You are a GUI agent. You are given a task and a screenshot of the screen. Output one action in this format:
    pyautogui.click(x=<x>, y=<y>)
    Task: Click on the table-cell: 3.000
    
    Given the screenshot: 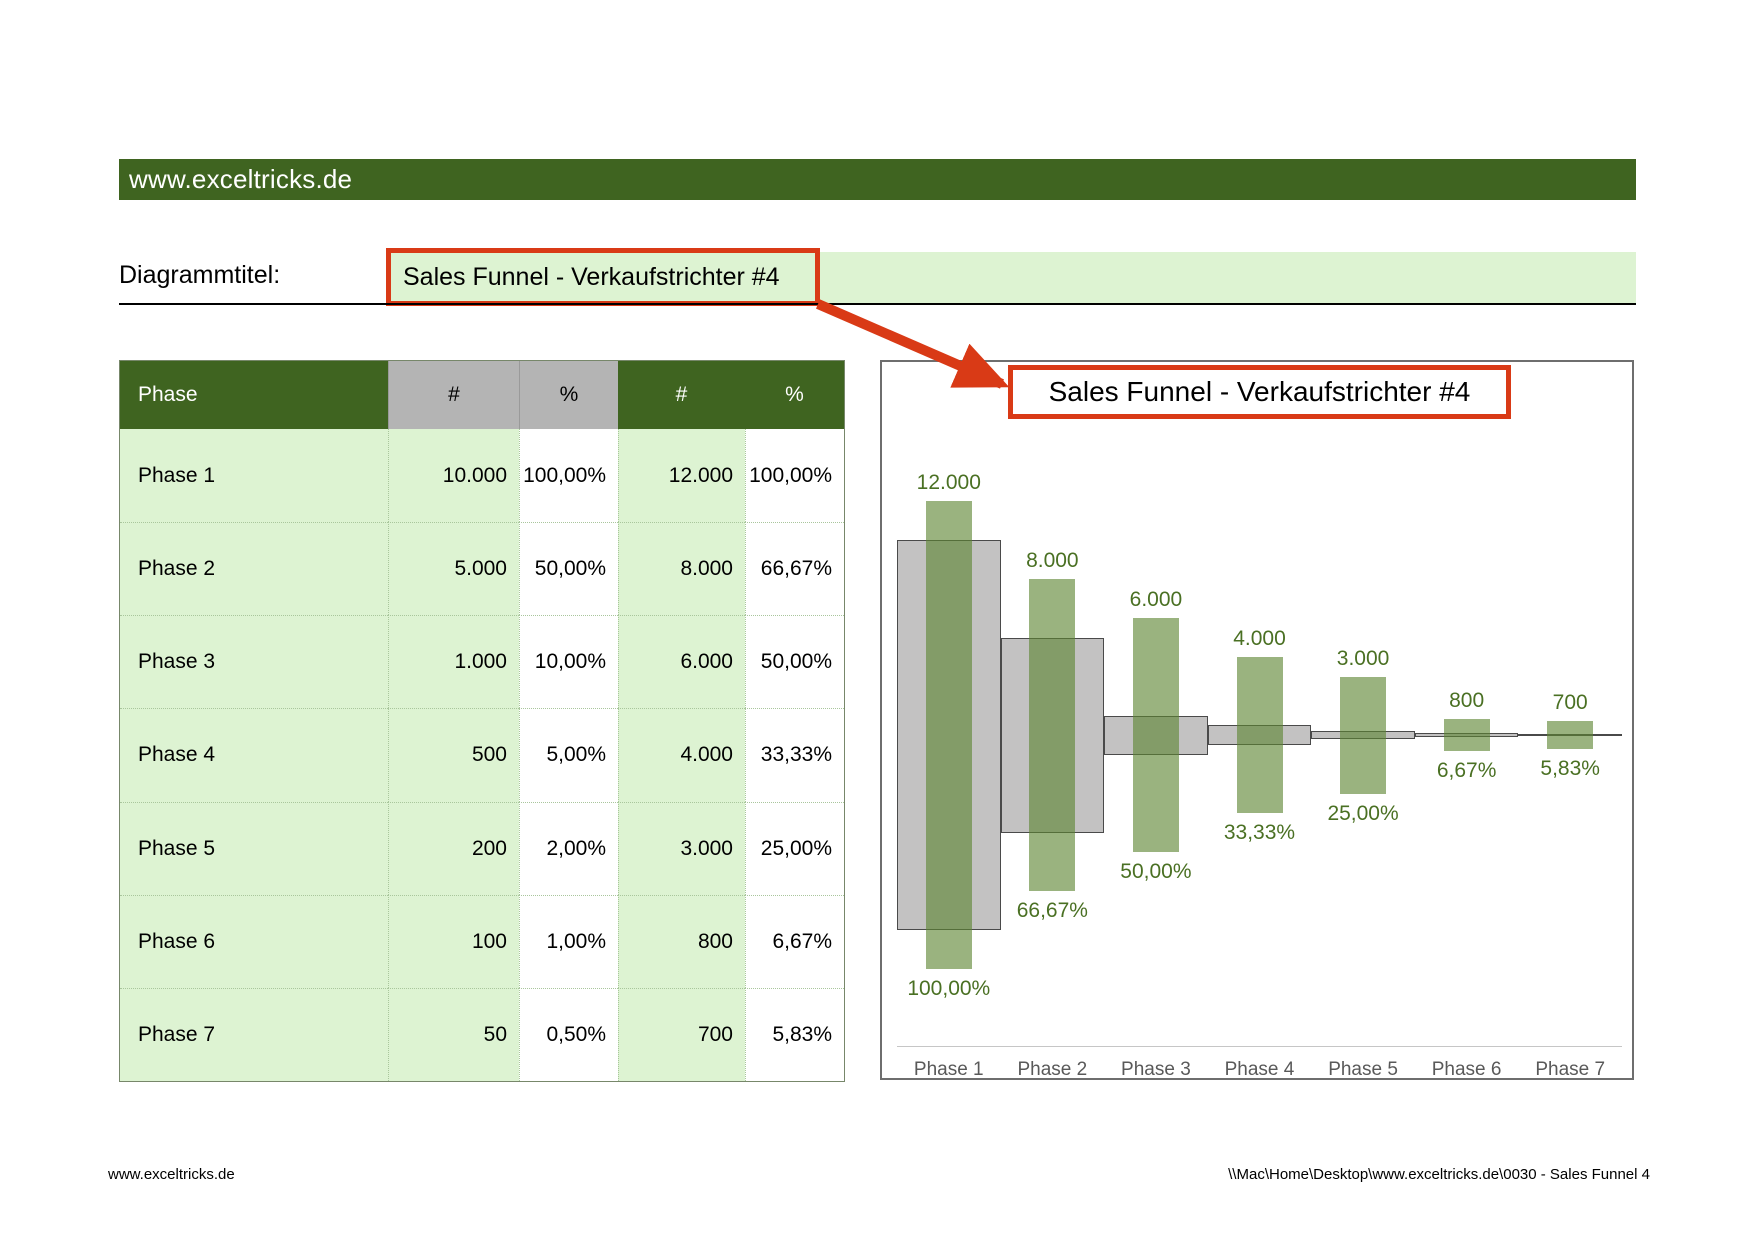 What is the action you would take?
    pyautogui.click(x=681, y=848)
    